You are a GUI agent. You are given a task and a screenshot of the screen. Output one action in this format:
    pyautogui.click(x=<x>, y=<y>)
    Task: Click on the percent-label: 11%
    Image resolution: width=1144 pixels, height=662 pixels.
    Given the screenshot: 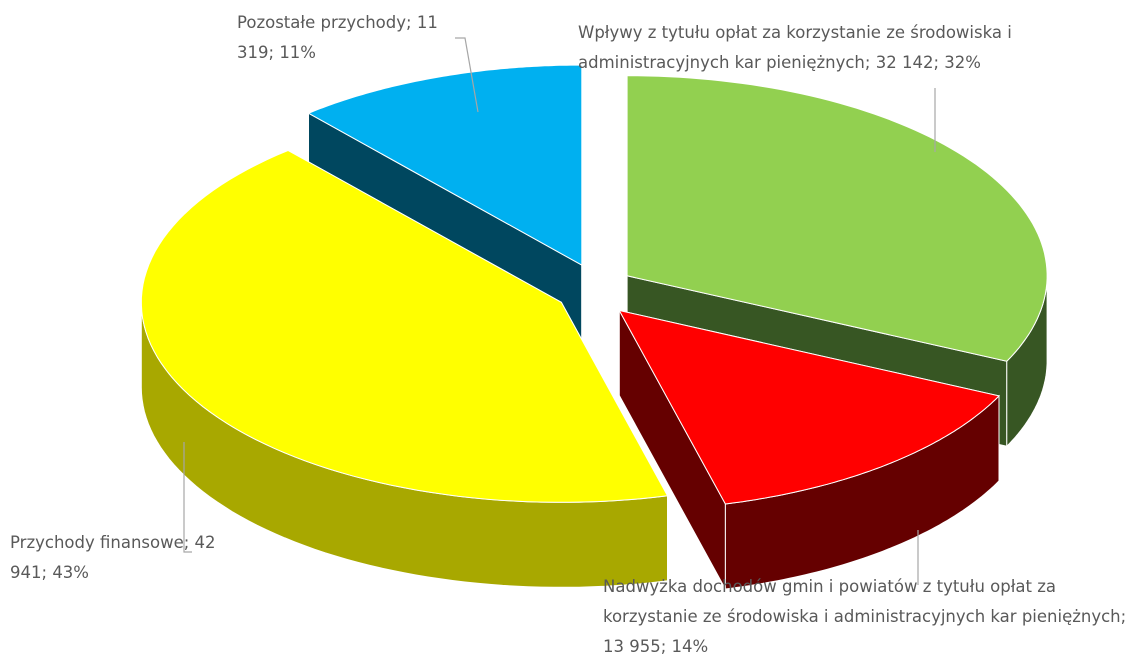 What is the action you would take?
    pyautogui.click(x=297, y=52)
    